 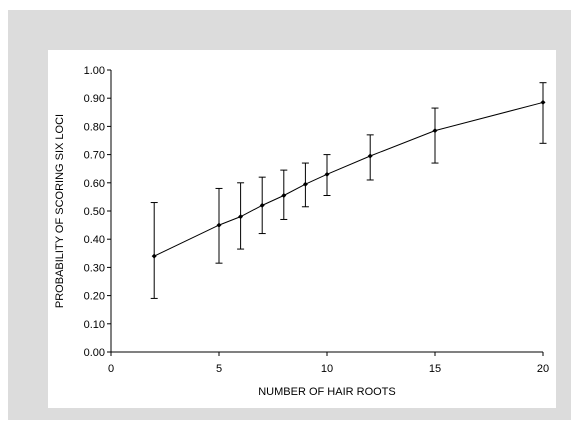 I want to click on x-tick-label: 15, so click(x=435, y=369).